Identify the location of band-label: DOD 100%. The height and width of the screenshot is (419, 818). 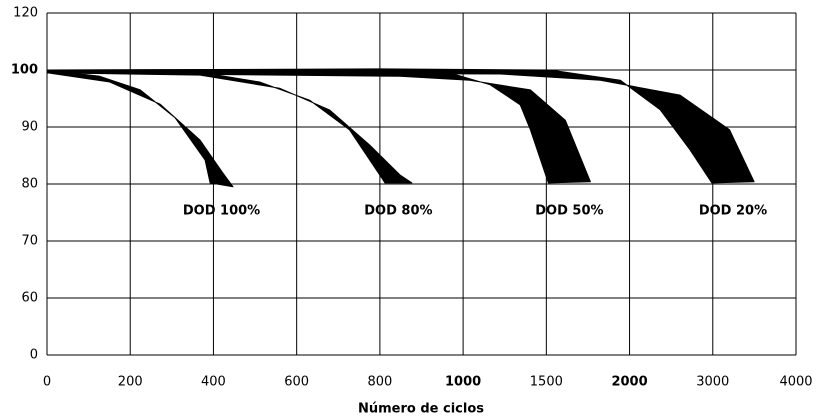
(221, 211).